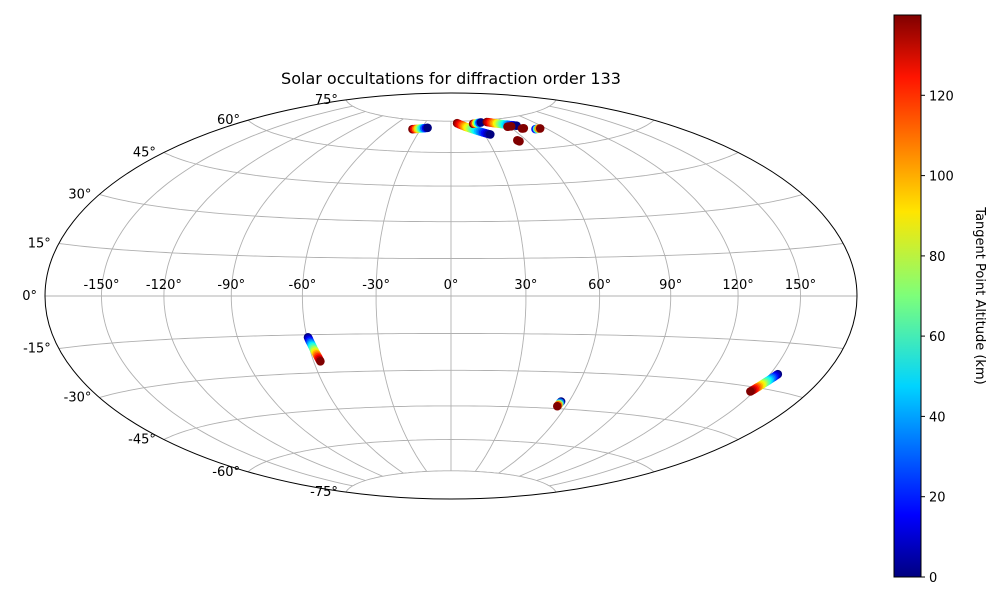 This screenshot has height=600, width=1000. Describe the element at coordinates (937, 417) in the screenshot. I see `colorbar-tick-label: 40` at that location.